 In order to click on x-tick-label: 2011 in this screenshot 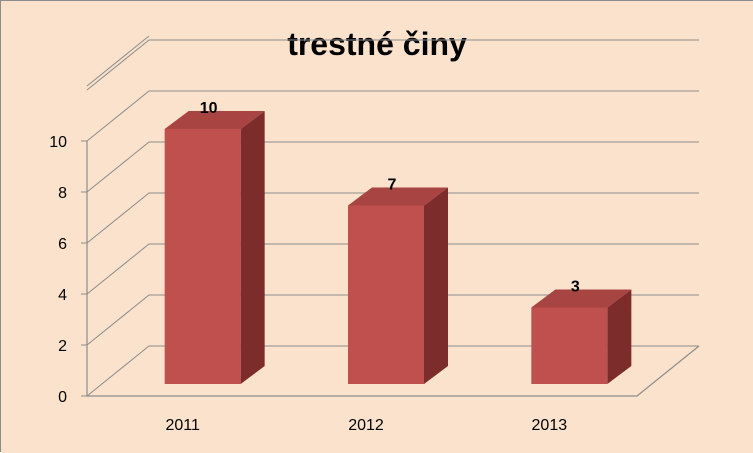, I will do `click(182, 425)`.